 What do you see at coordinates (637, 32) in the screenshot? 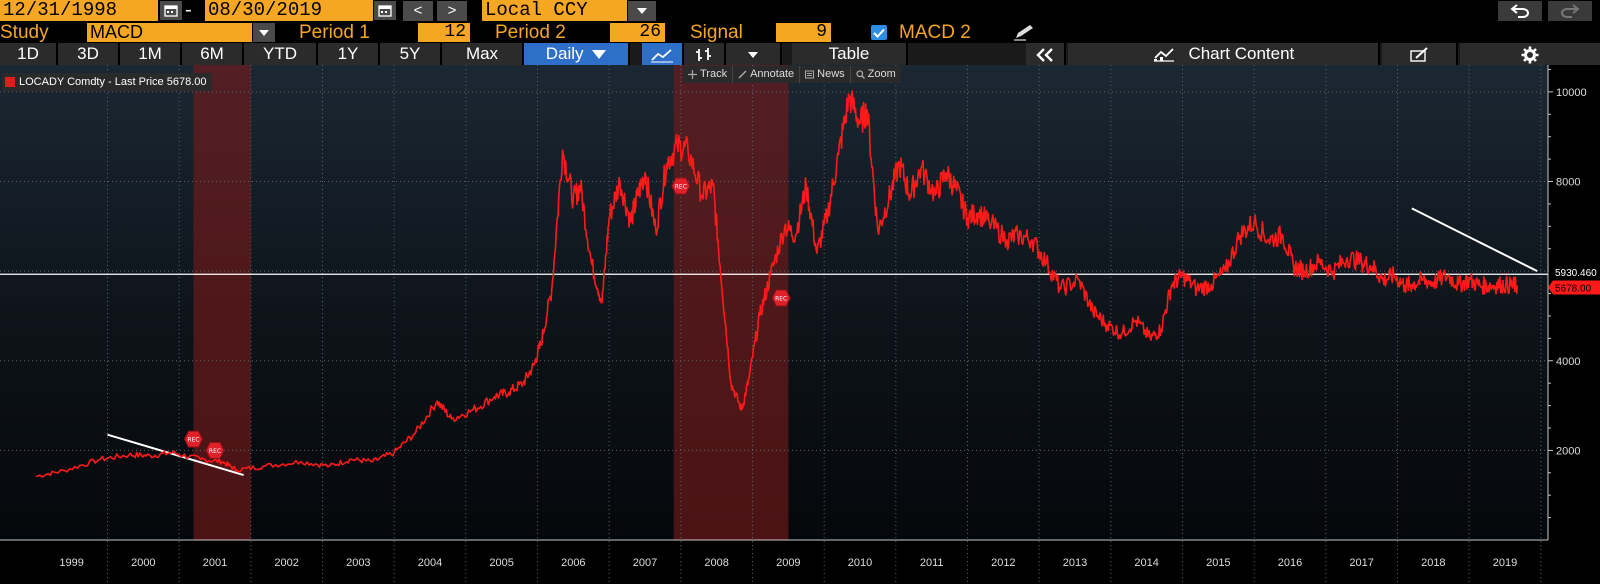
I see `period2-field: 26` at bounding box center [637, 32].